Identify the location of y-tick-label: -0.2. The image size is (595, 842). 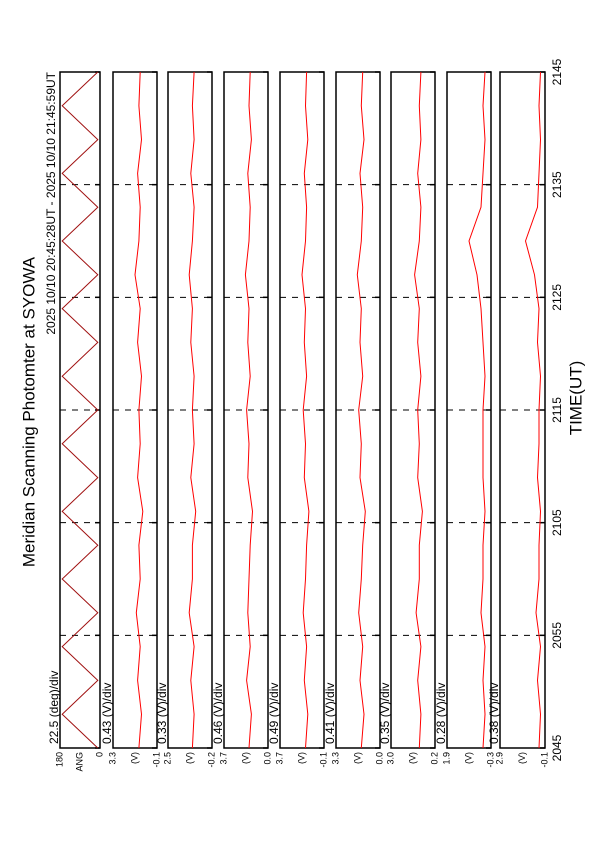
(211, 760).